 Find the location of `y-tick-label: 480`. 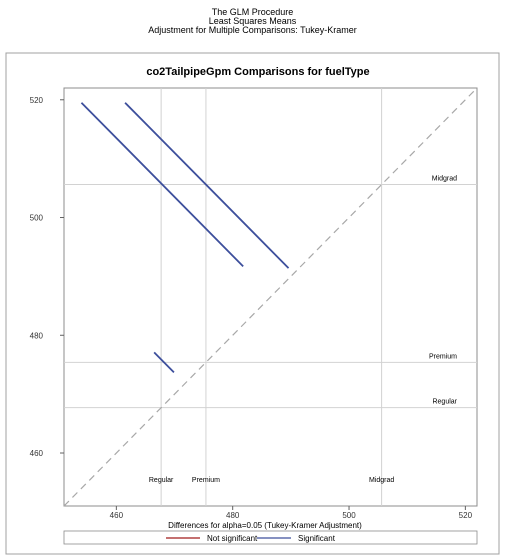

y-tick-label: 480 is located at coordinates (37, 335).